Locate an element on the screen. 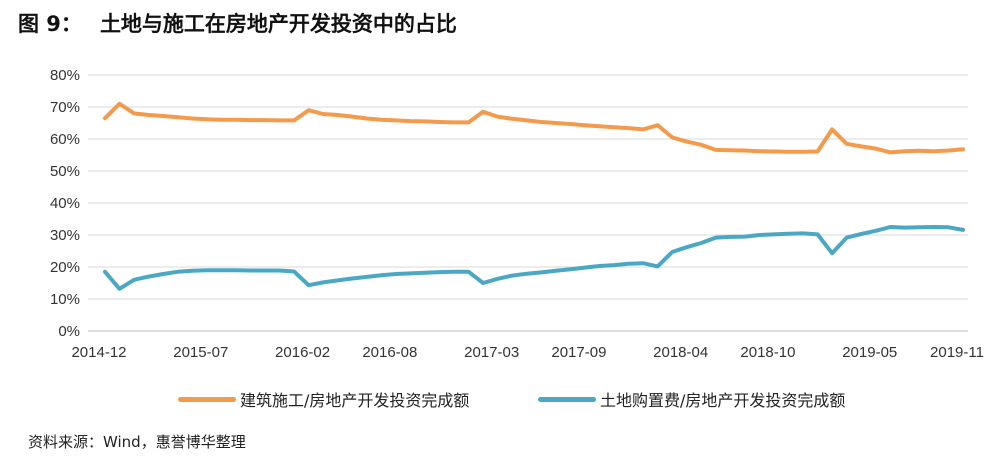 The width and height of the screenshot is (1007, 475). x-tick-label: 2017-03 is located at coordinates (491, 352).